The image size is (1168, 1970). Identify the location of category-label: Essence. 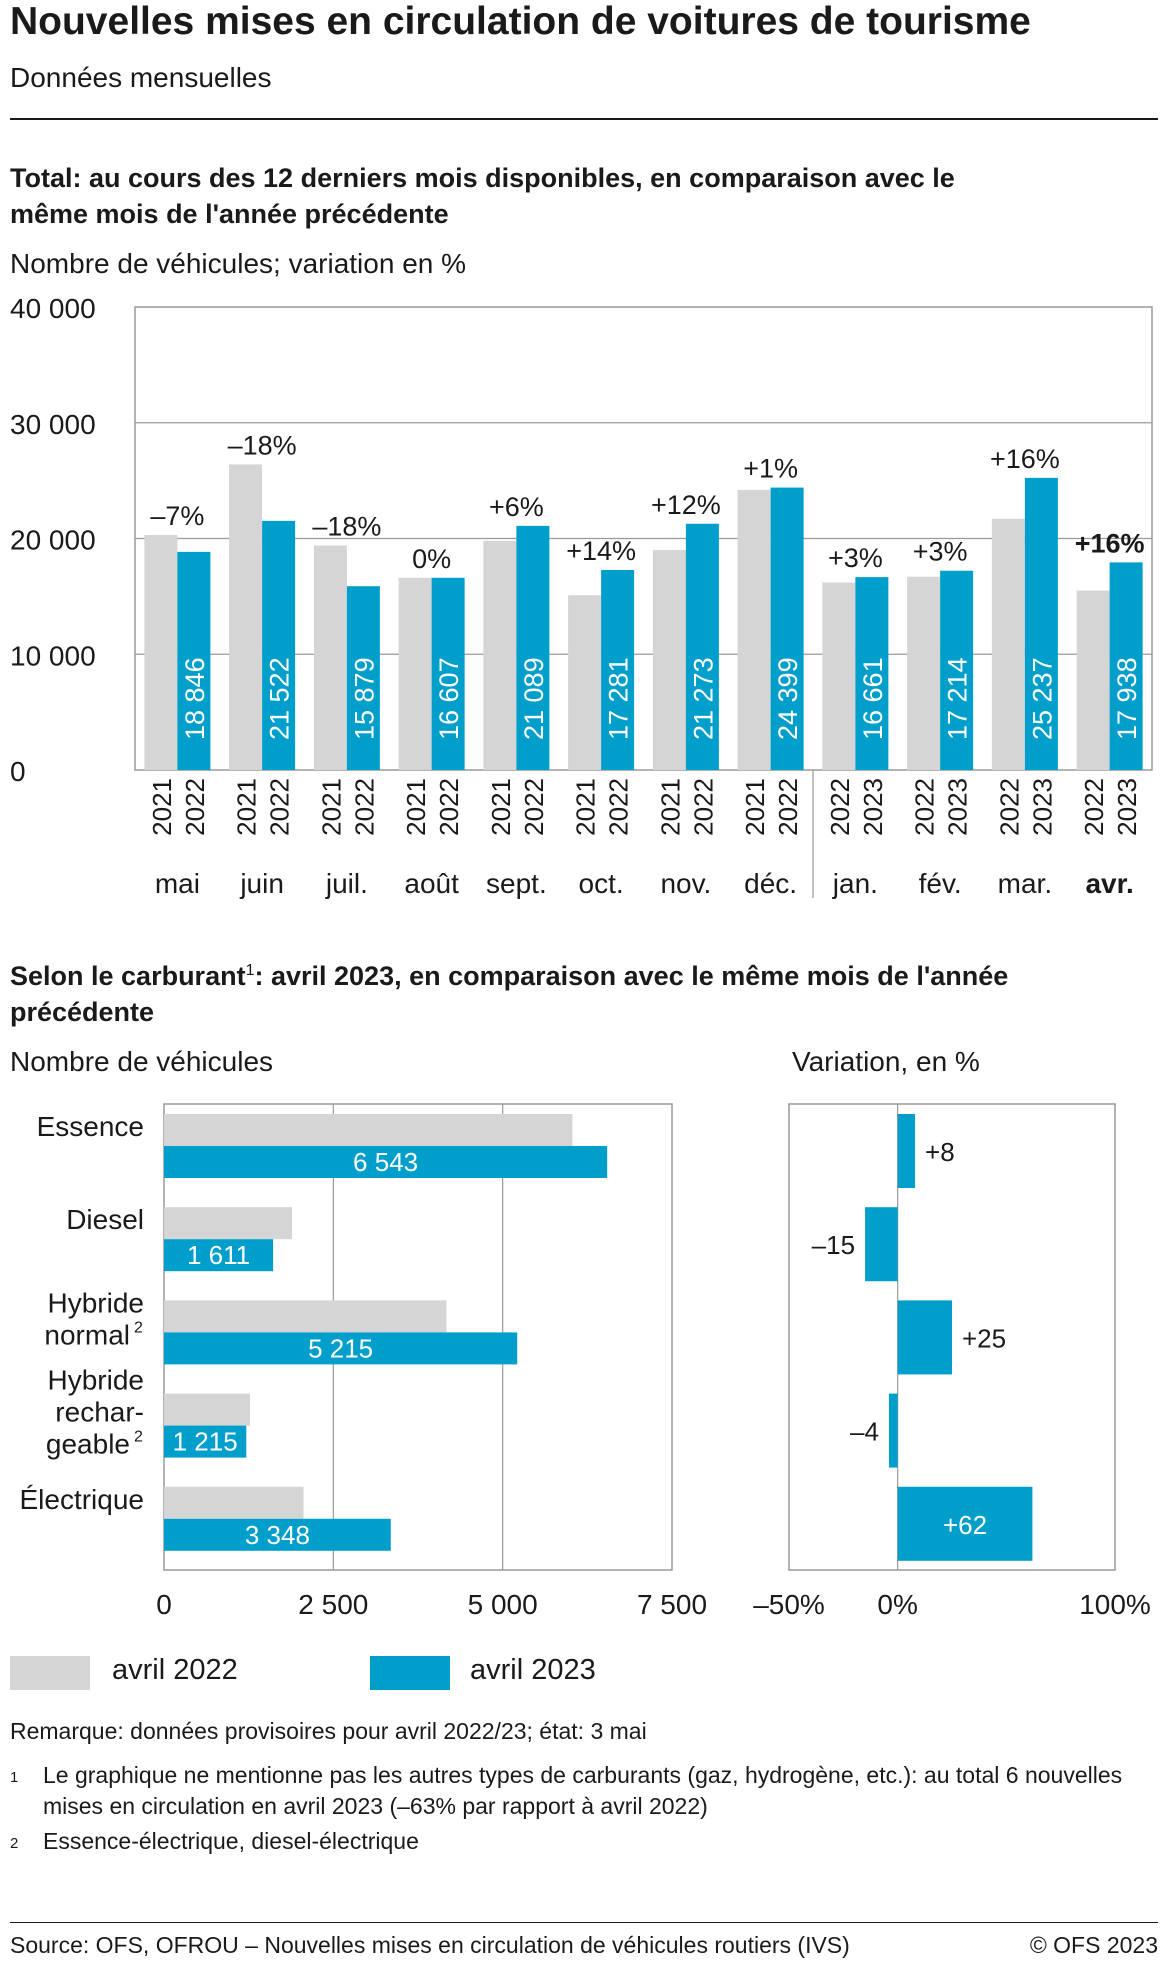
(90, 1126).